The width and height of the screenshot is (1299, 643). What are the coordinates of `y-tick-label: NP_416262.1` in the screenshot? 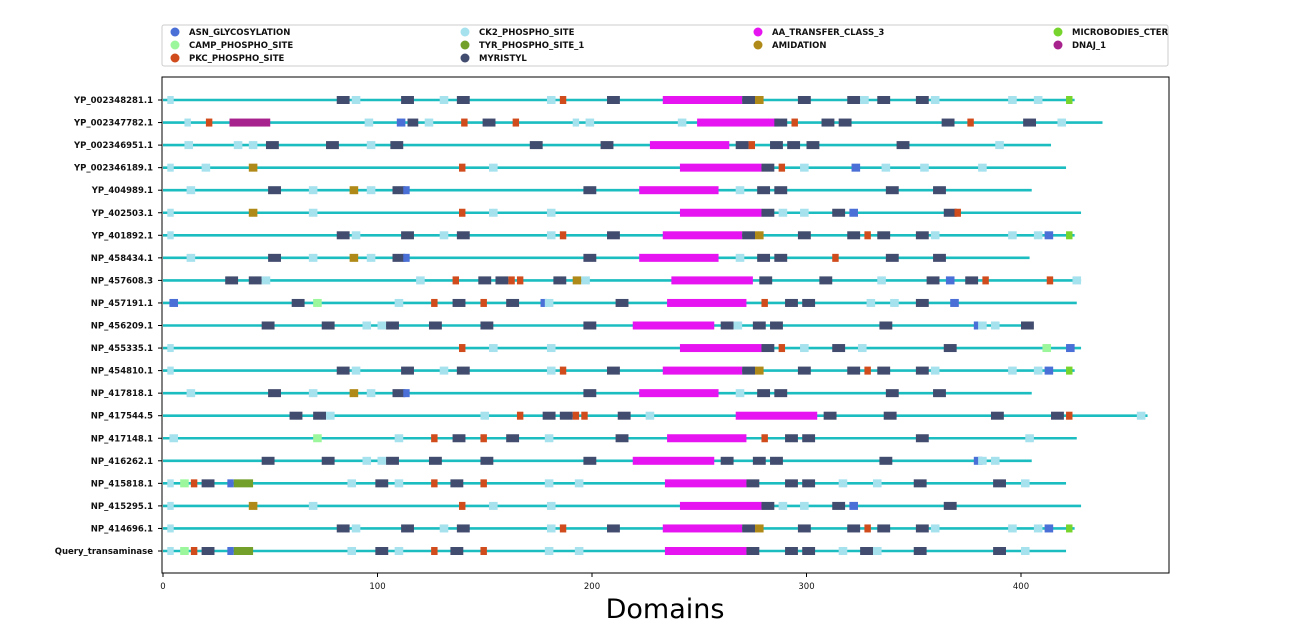 It's located at (122, 462).